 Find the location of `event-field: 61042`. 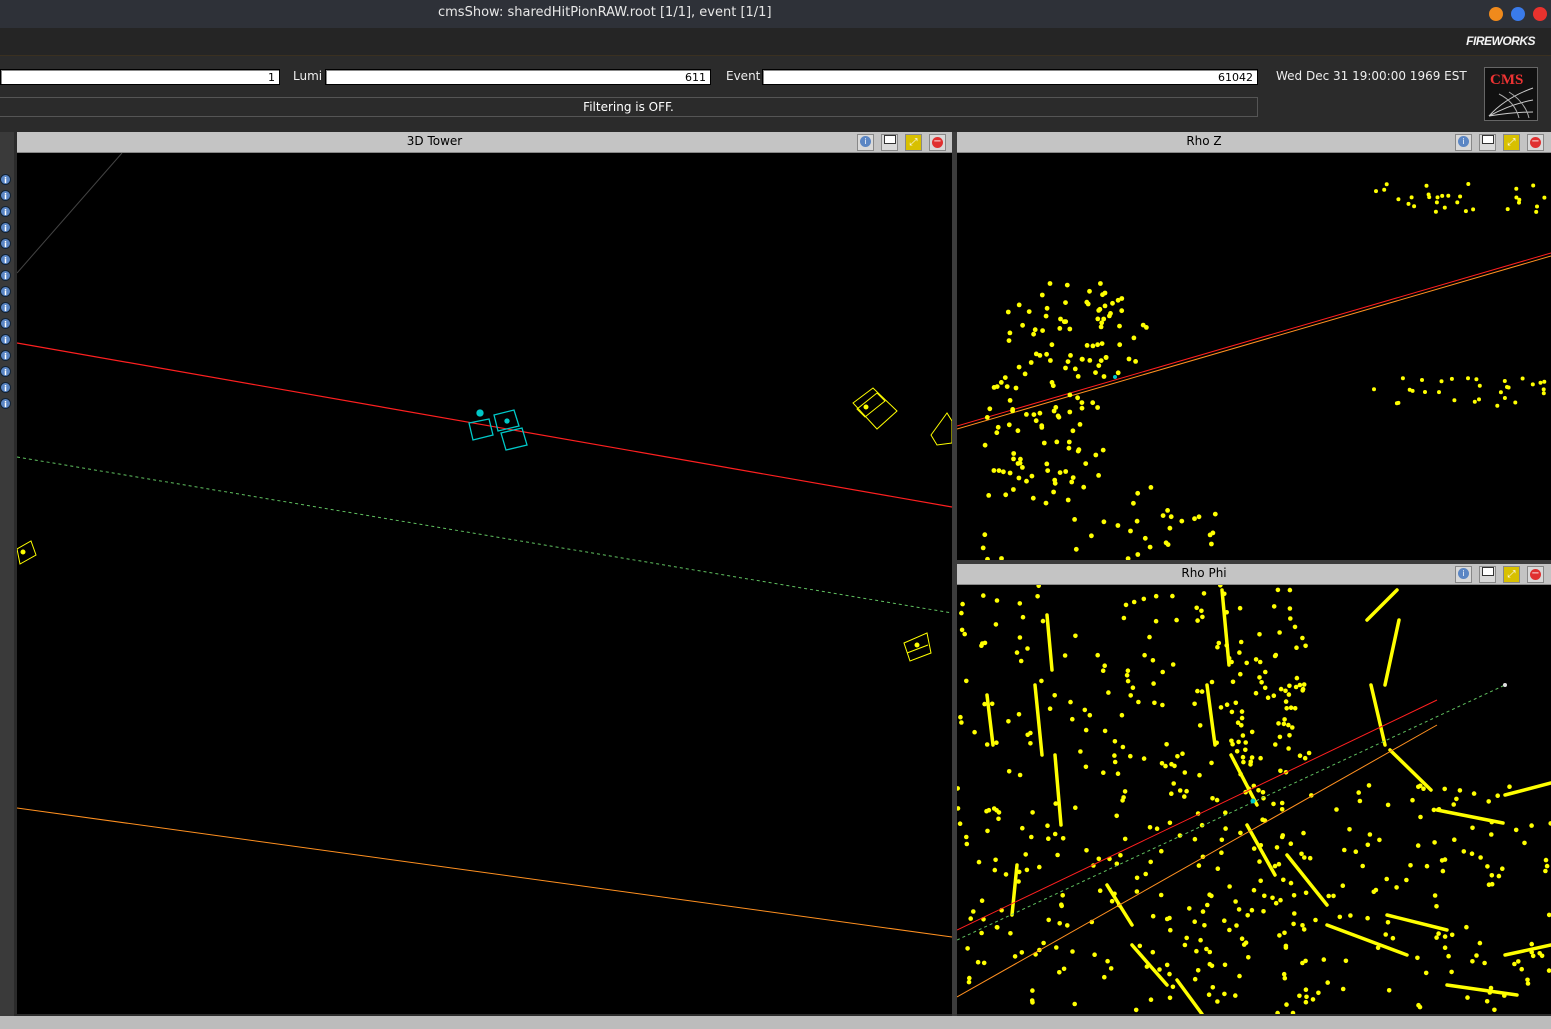

event-field: 61042 is located at coordinates (1010, 77).